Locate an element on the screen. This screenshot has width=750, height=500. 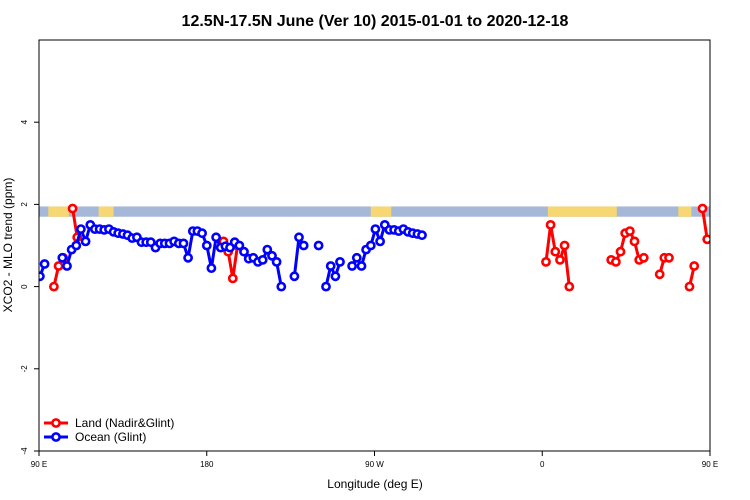
y-axis-label: XCO2 - MLO trend (ppm) is located at coordinates (8, 245).